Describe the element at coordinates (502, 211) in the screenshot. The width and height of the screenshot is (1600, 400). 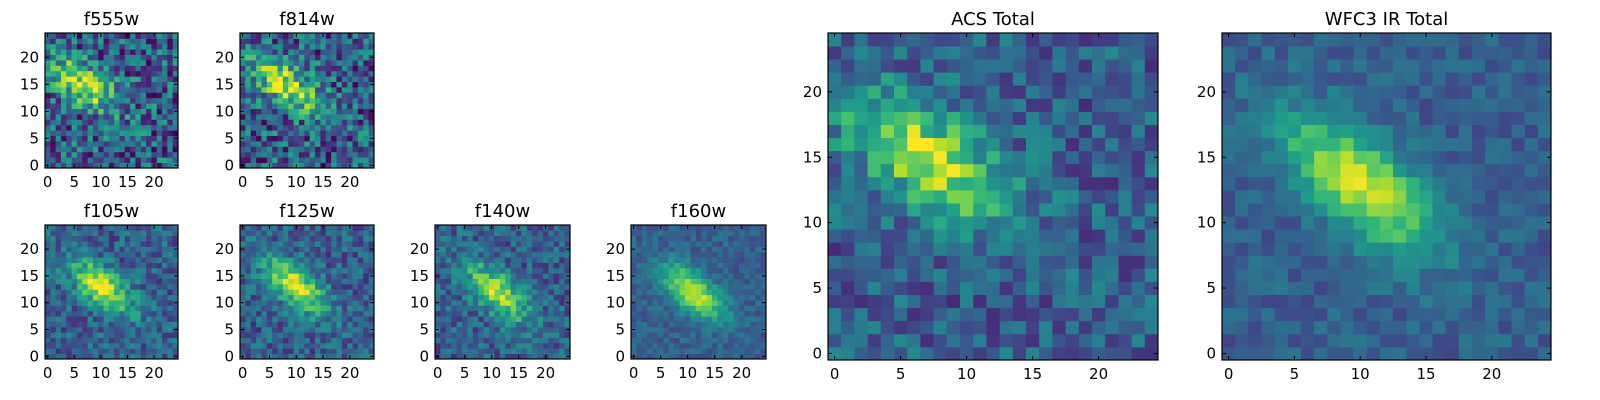
I see `panel-title: f140w` at that location.